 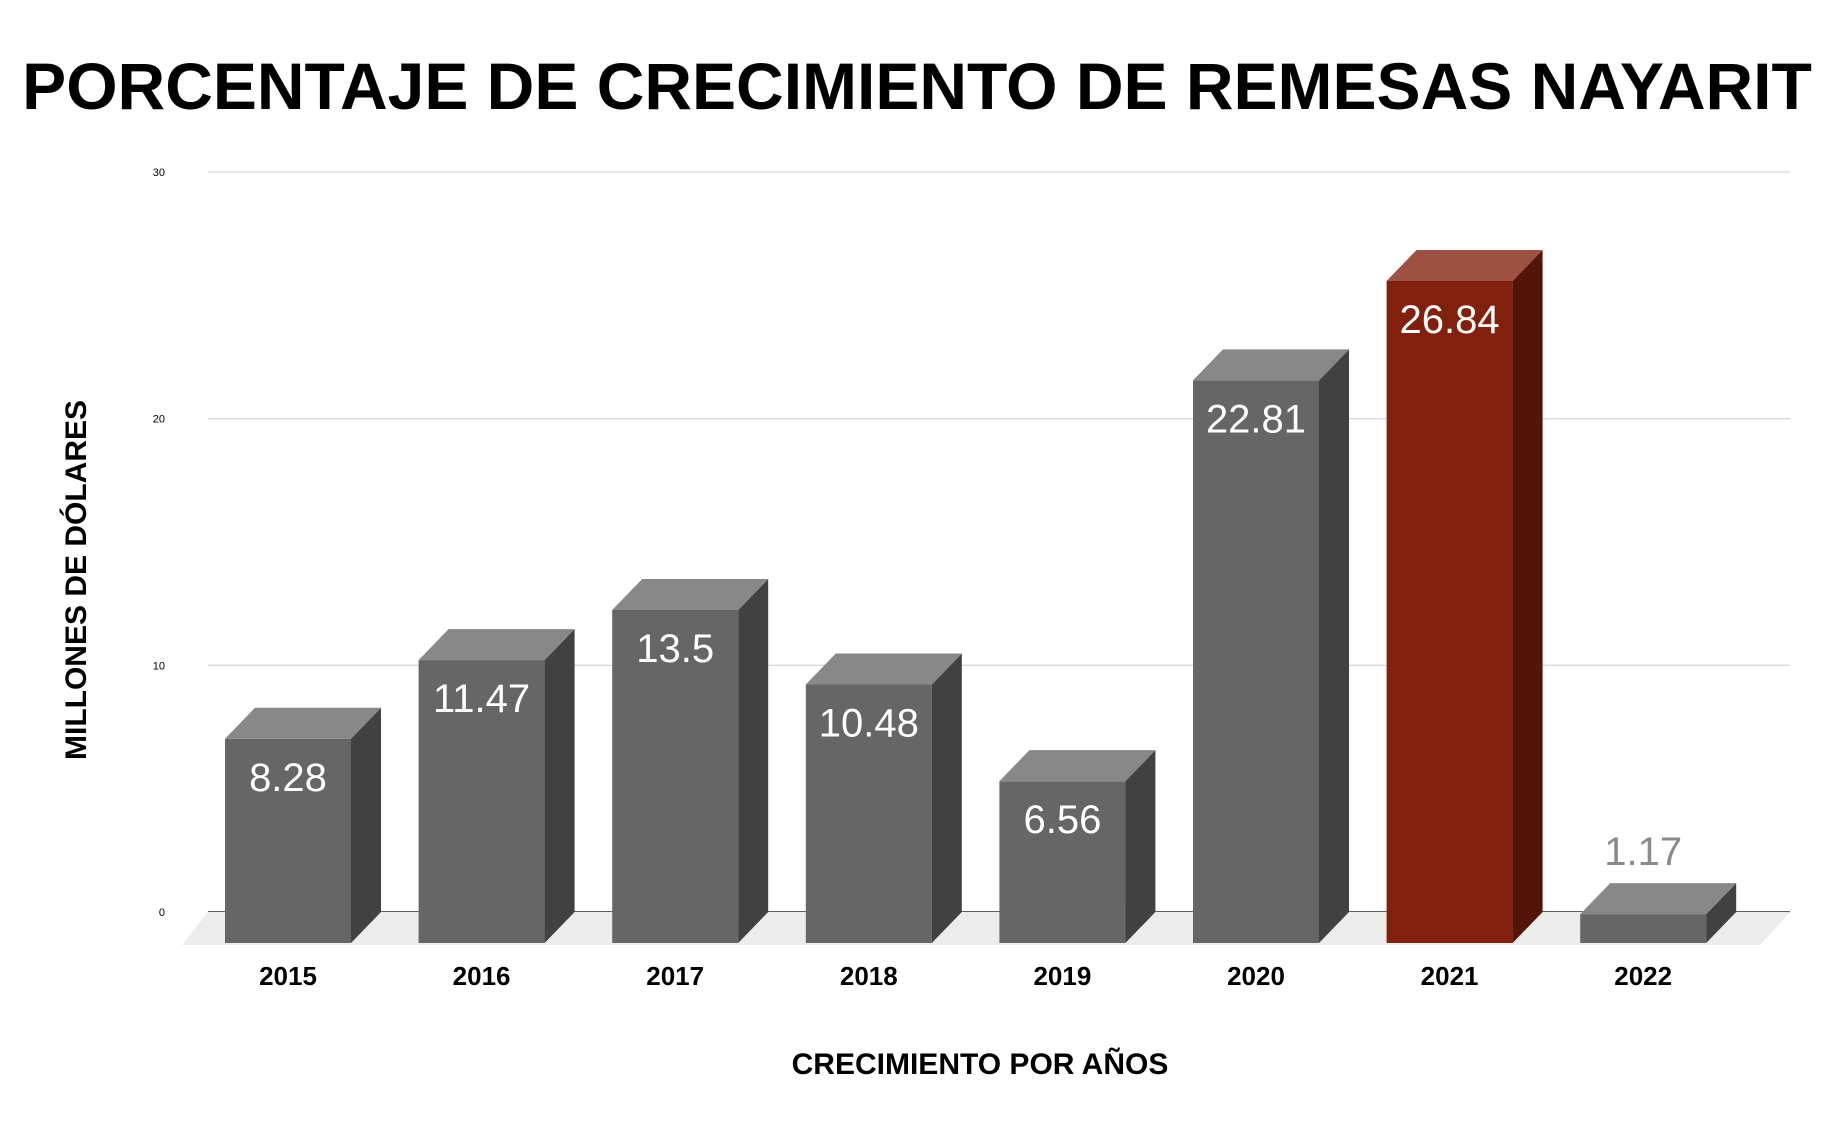 I want to click on value-label: 10.48, so click(x=869, y=723).